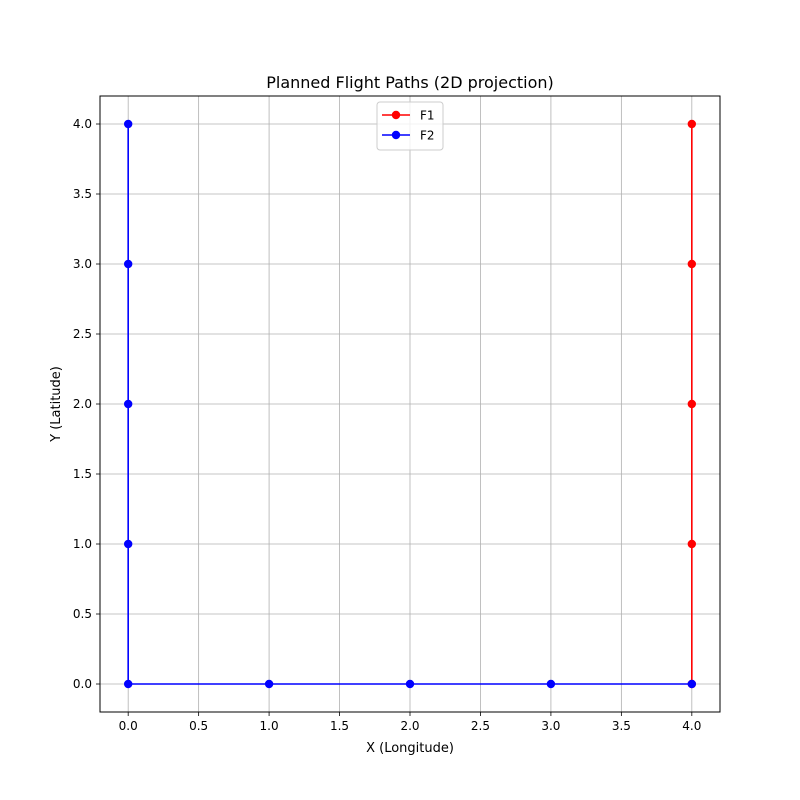 This screenshot has height=800, width=800. I want to click on y-tick-label: 3.0, so click(82, 264).